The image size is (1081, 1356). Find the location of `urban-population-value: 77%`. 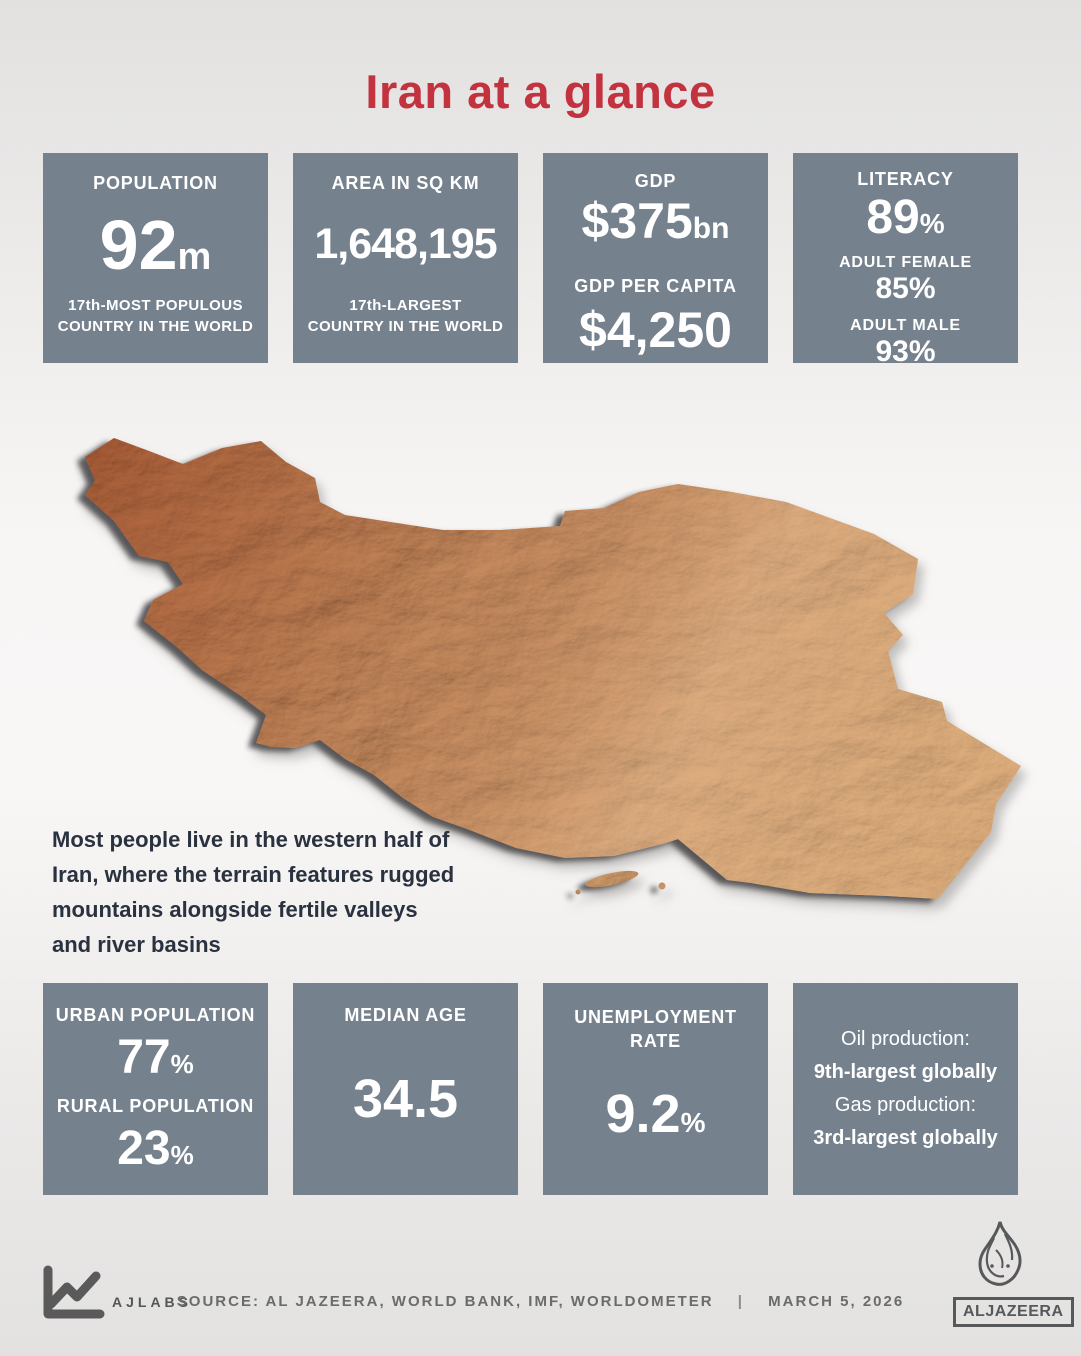

urban-population-value: 77% is located at coordinates (155, 1057).